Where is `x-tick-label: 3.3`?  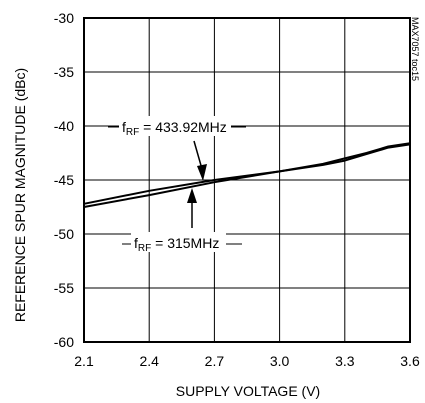 x-tick-label: 3.3 is located at coordinates (345, 361).